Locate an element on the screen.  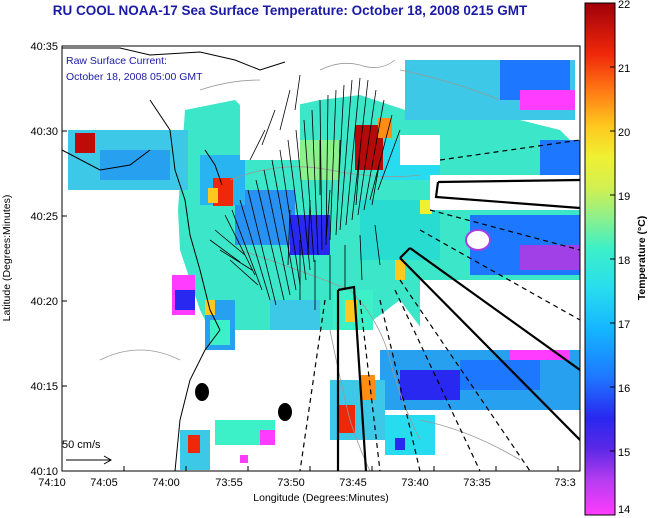
colorbar-ticks is located at coordinates (612, 259).